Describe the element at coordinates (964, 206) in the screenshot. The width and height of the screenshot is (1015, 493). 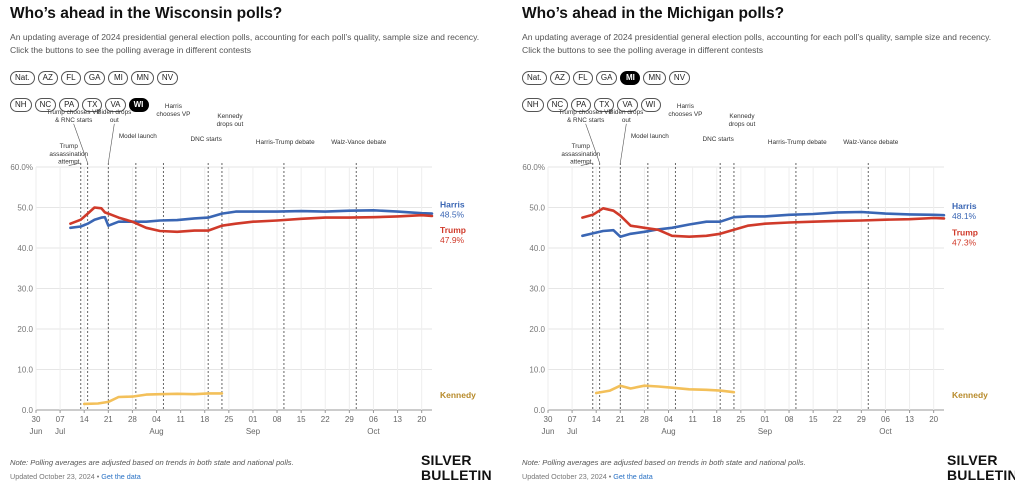
I see `series-label-harris: Harris` at that location.